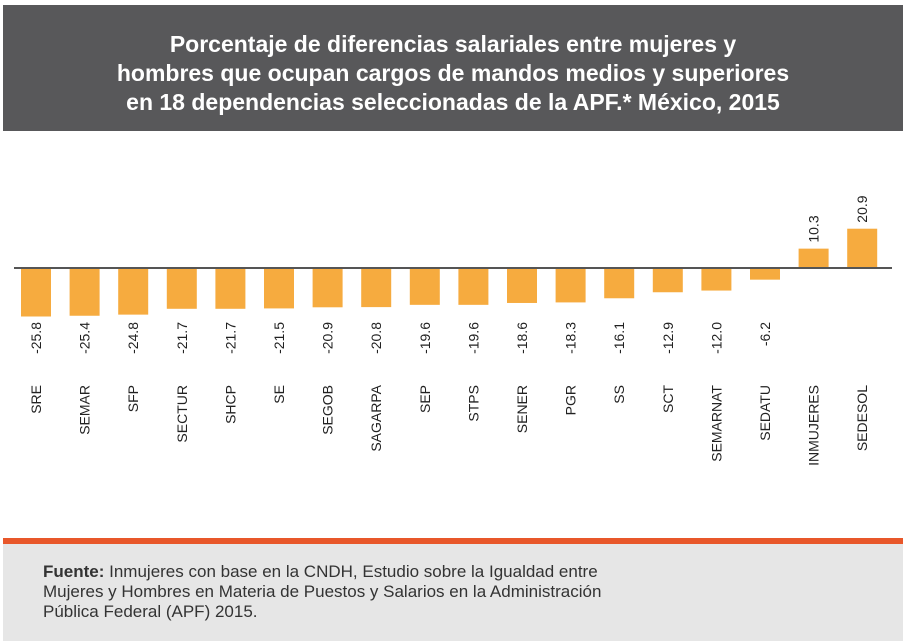 The height and width of the screenshot is (641, 906). I want to click on value-label: -6.2, so click(765, 334).